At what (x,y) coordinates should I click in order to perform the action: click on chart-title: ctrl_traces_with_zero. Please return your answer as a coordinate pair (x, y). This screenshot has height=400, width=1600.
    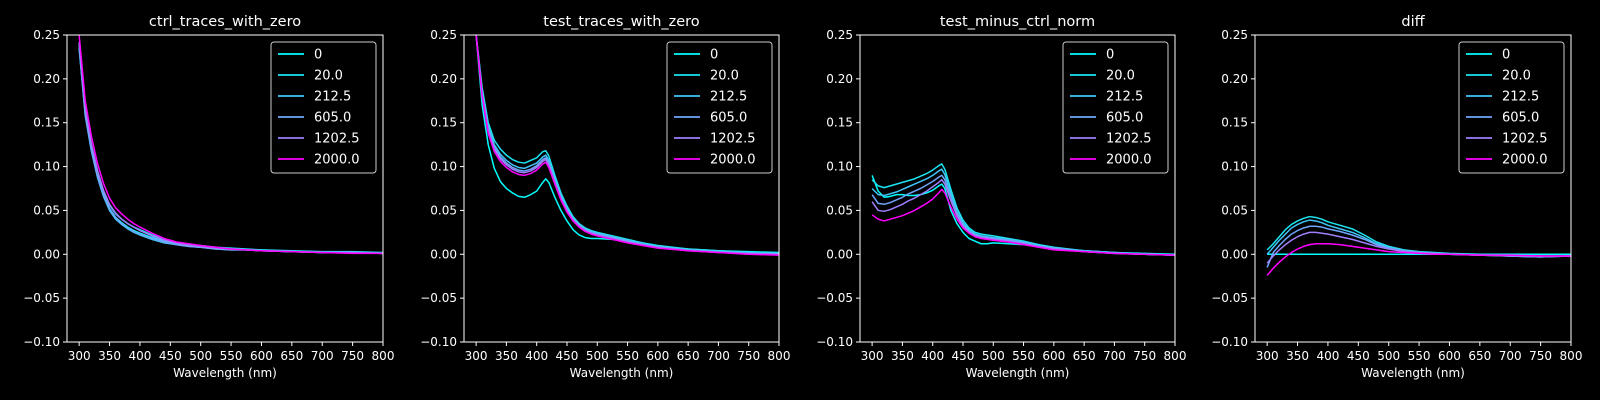
    Looking at the image, I should click on (225, 22).